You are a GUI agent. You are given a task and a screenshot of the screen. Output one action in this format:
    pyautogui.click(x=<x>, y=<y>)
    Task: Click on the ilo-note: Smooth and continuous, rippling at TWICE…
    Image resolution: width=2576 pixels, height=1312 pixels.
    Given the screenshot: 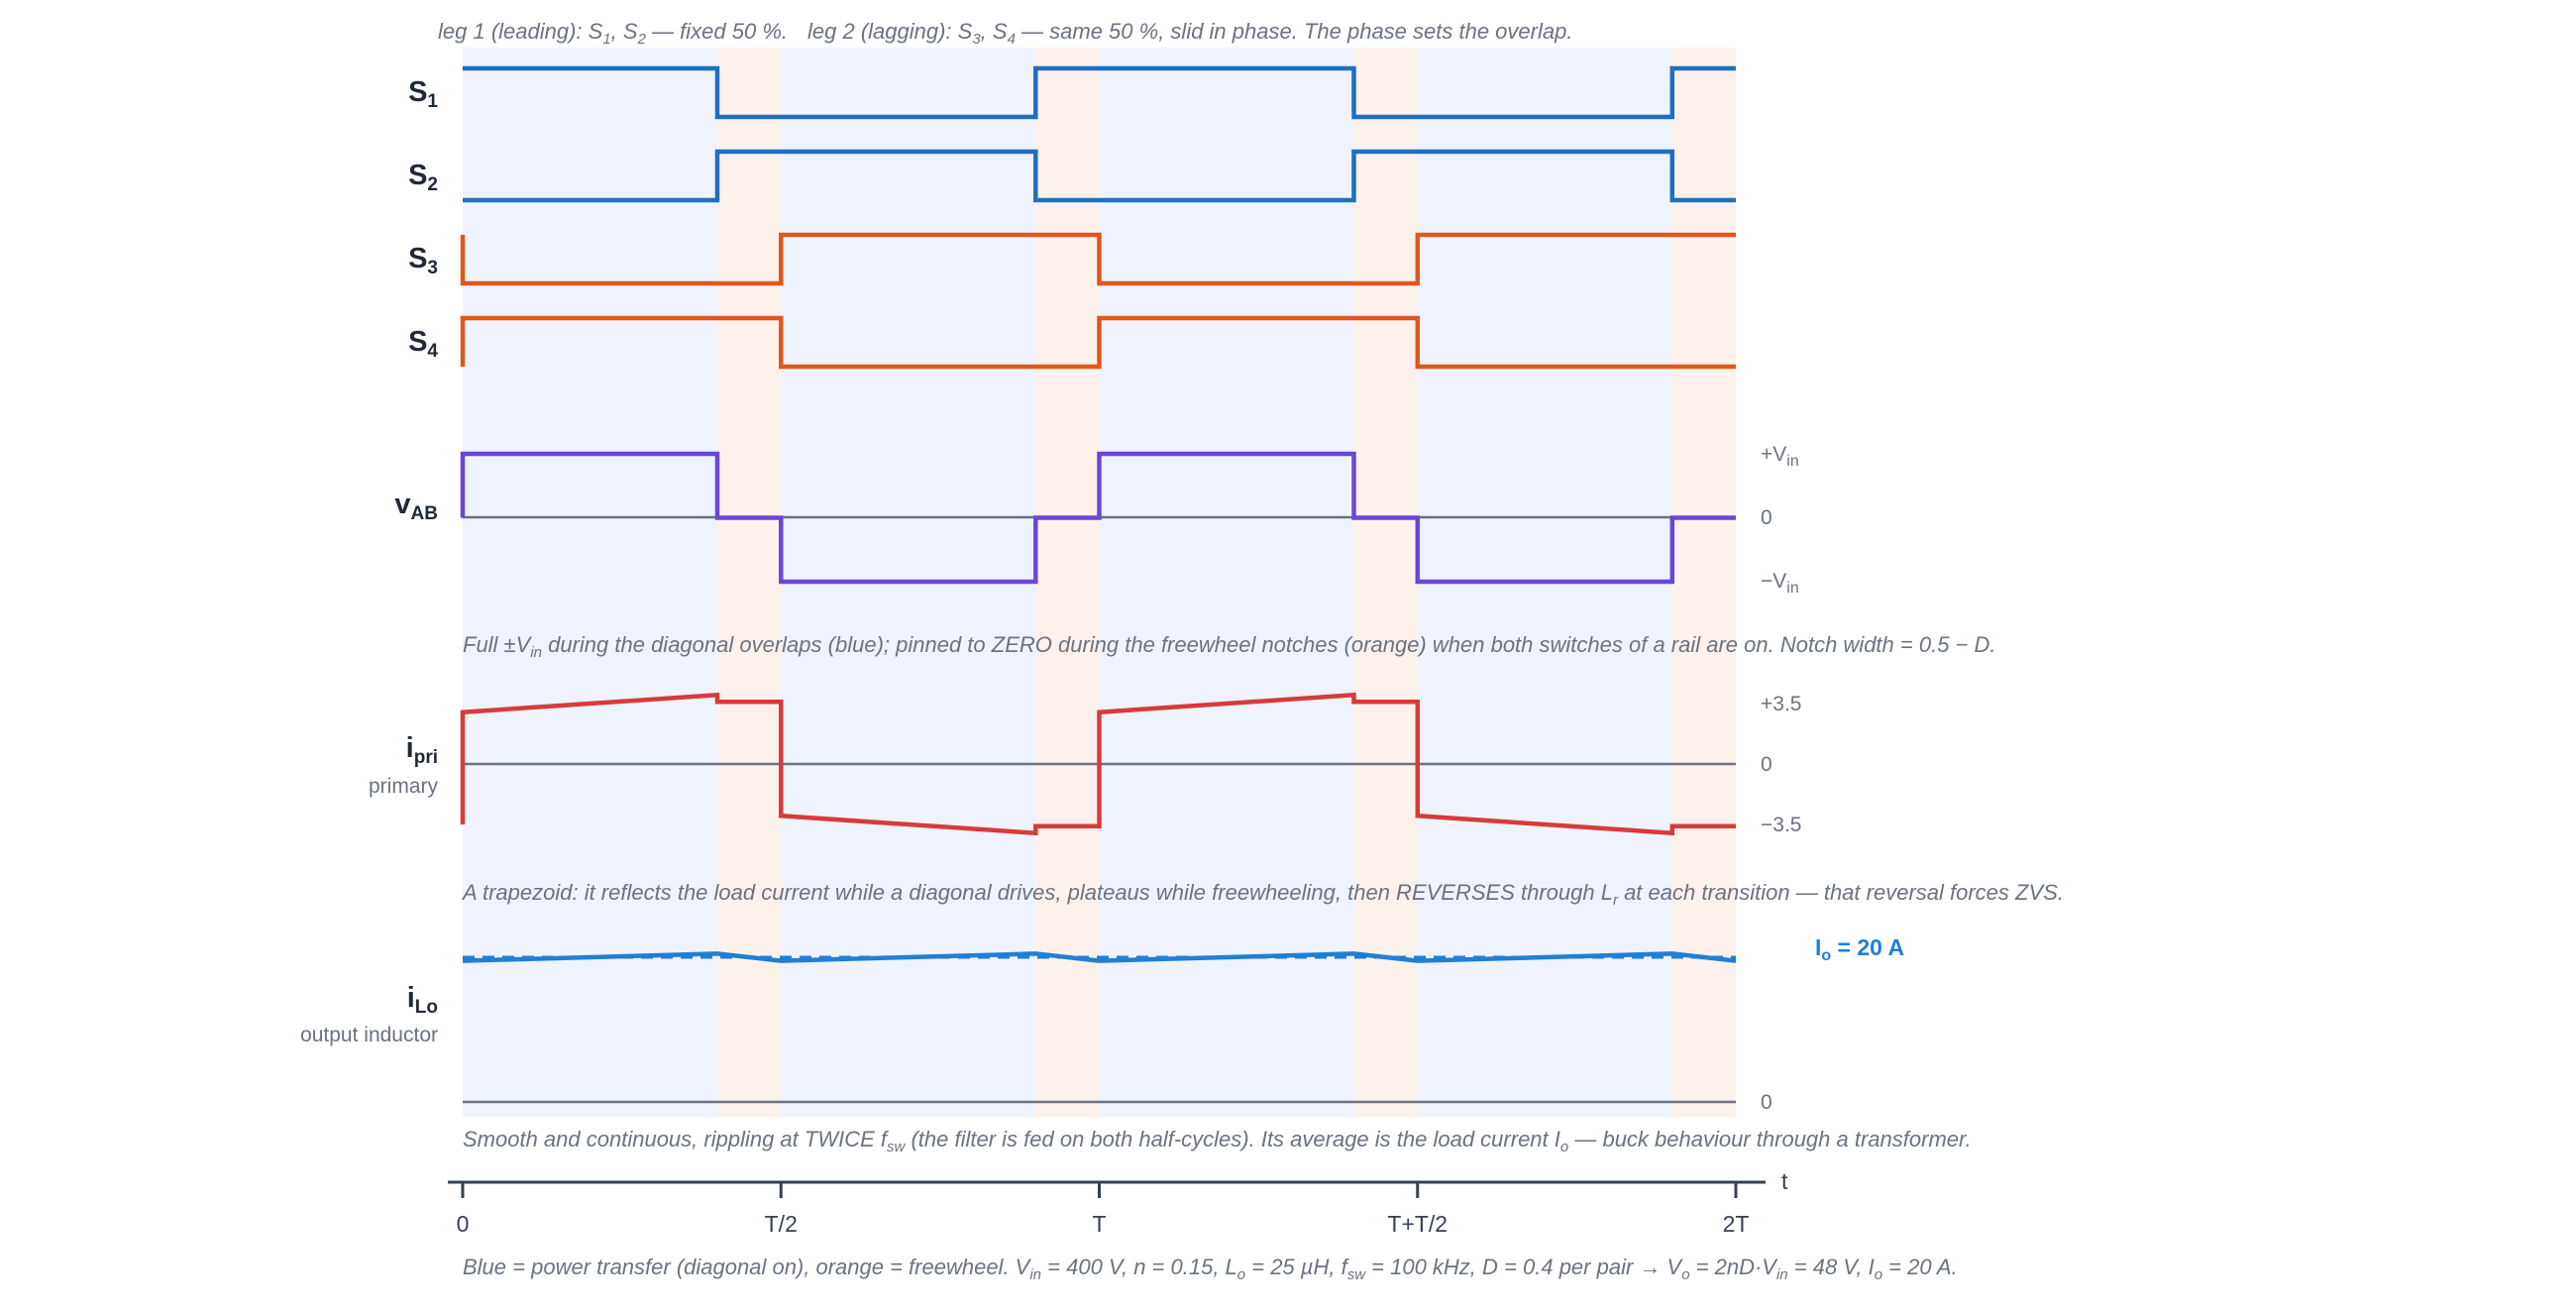 What is the action you would take?
    pyautogui.click(x=1217, y=1141)
    